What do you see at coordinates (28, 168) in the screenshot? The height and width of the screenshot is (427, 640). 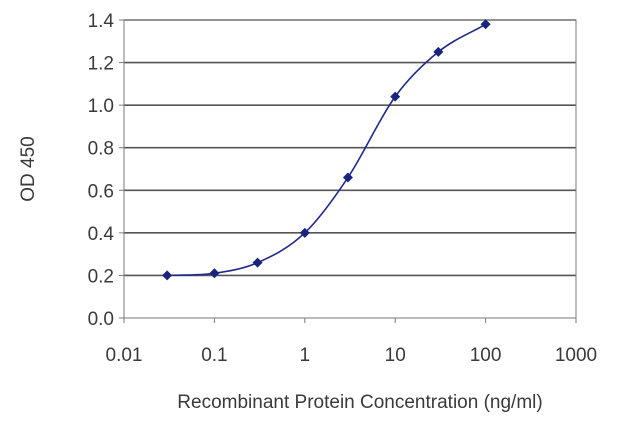 I see `y-axis-label: OD 450` at bounding box center [28, 168].